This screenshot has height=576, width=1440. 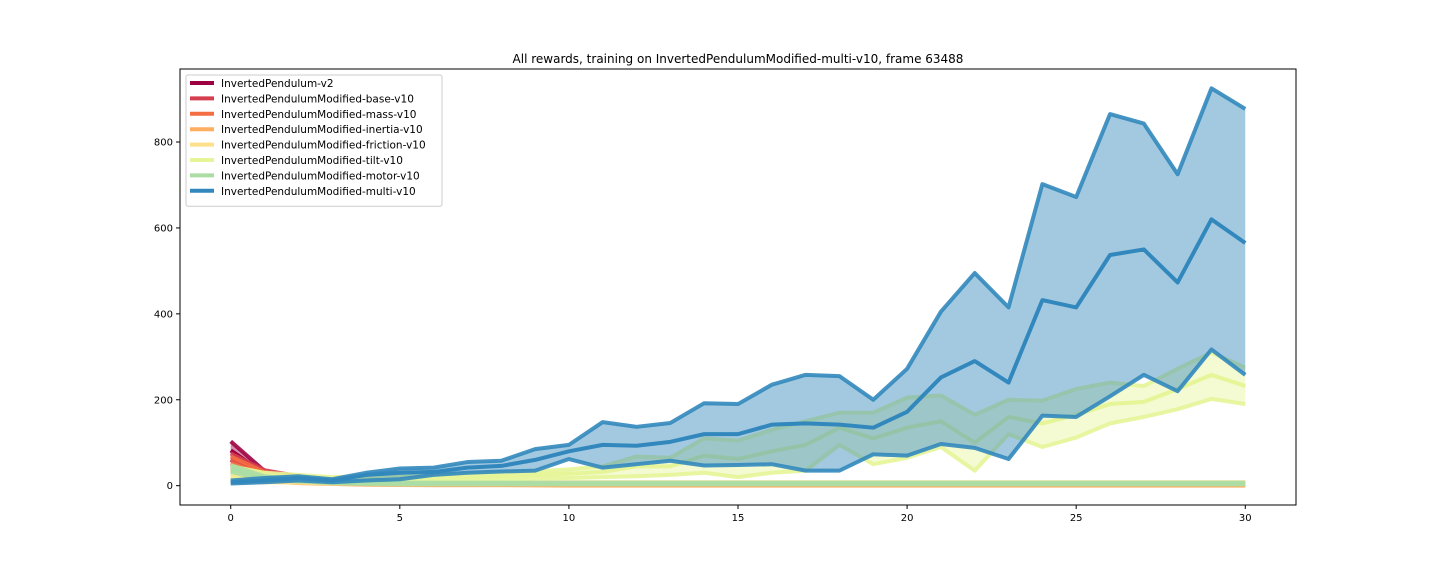 I want to click on x-tick-label-20: 20, so click(x=907, y=518).